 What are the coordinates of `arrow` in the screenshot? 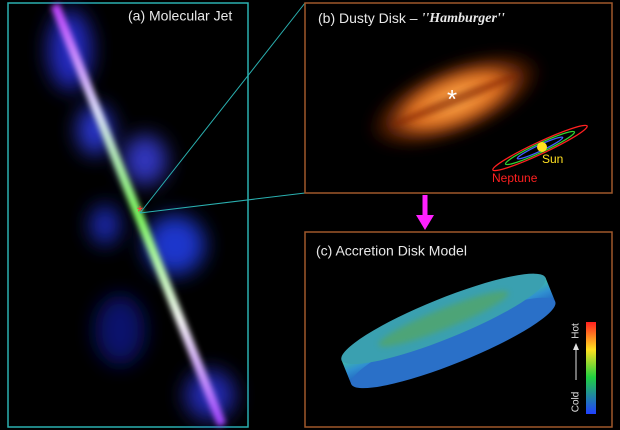 It's located at (425, 212).